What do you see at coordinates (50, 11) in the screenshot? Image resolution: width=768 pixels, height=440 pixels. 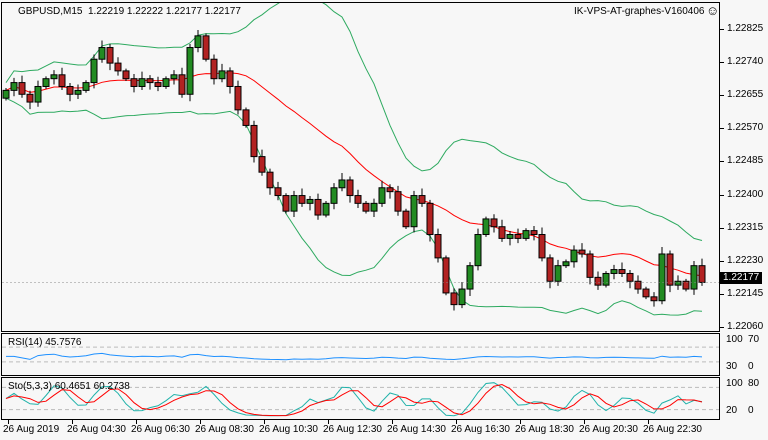 I see `symbol-label: GBPUSD,M15` at bounding box center [50, 11].